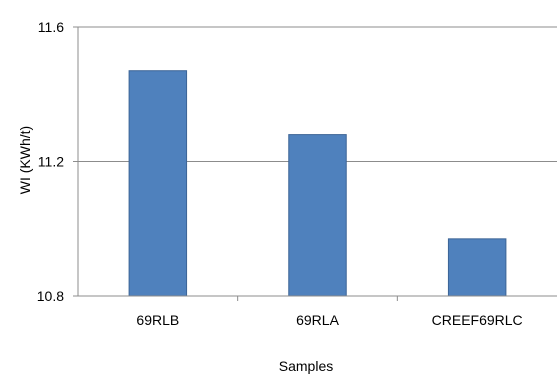  Describe the element at coordinates (158, 183) in the screenshot. I see `bar-69rlb` at that location.